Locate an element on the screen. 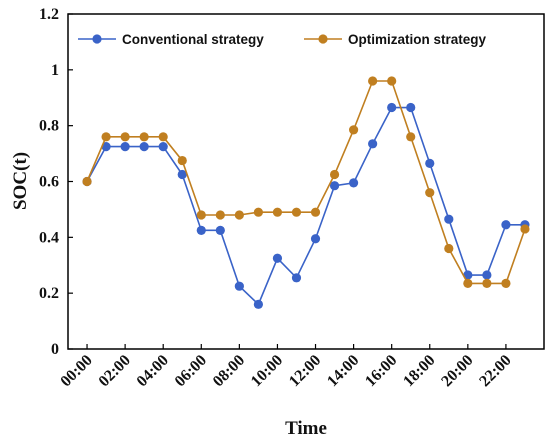 The image size is (550, 440). x-tick-label: 10:00 is located at coordinates (267, 371).